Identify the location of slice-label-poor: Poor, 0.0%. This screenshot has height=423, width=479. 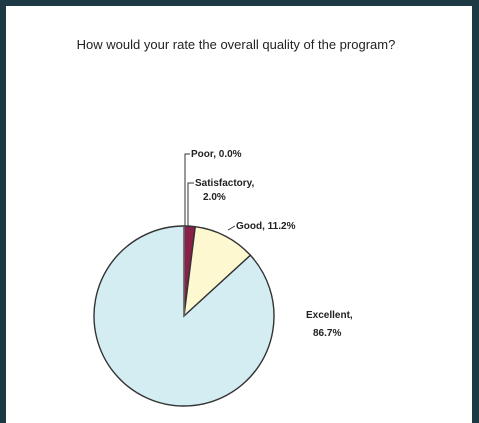
(216, 154).